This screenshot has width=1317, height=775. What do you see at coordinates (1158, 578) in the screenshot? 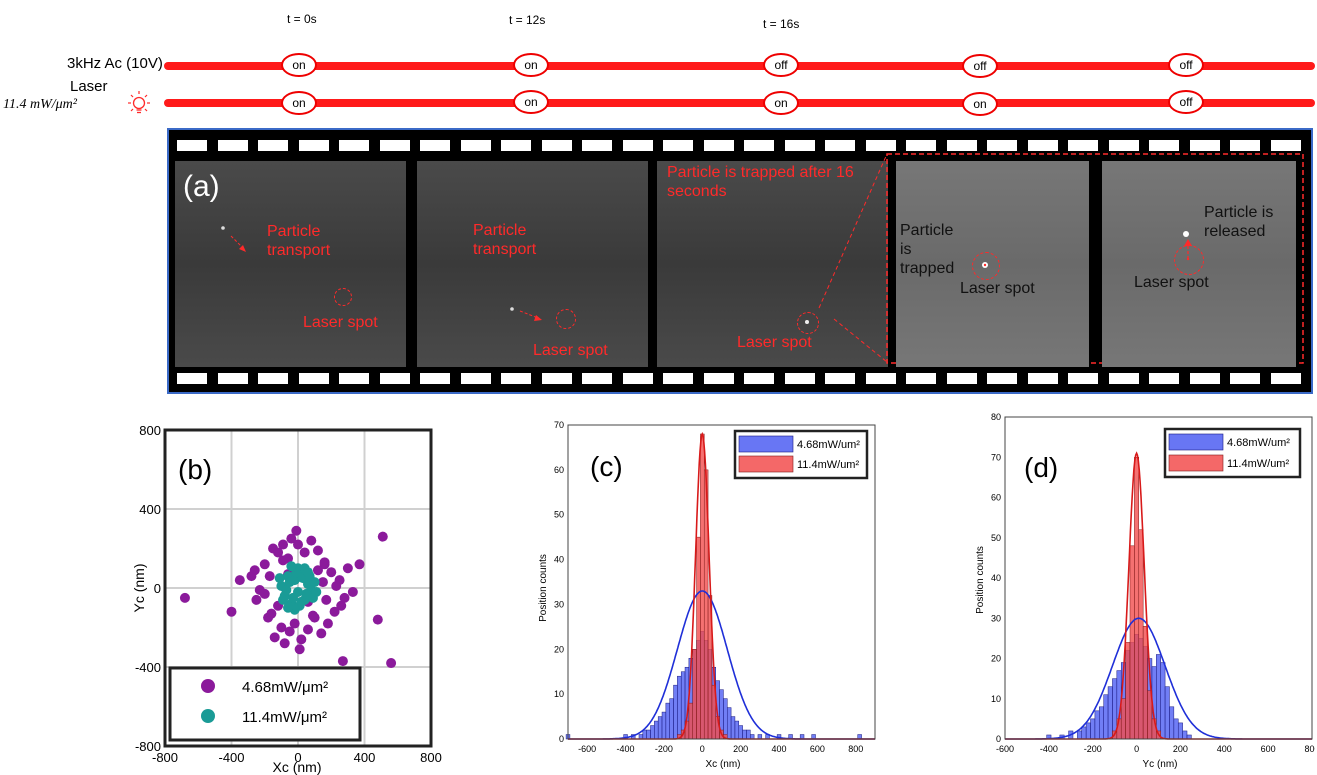
I see `chart-d-frame` at bounding box center [1158, 578].